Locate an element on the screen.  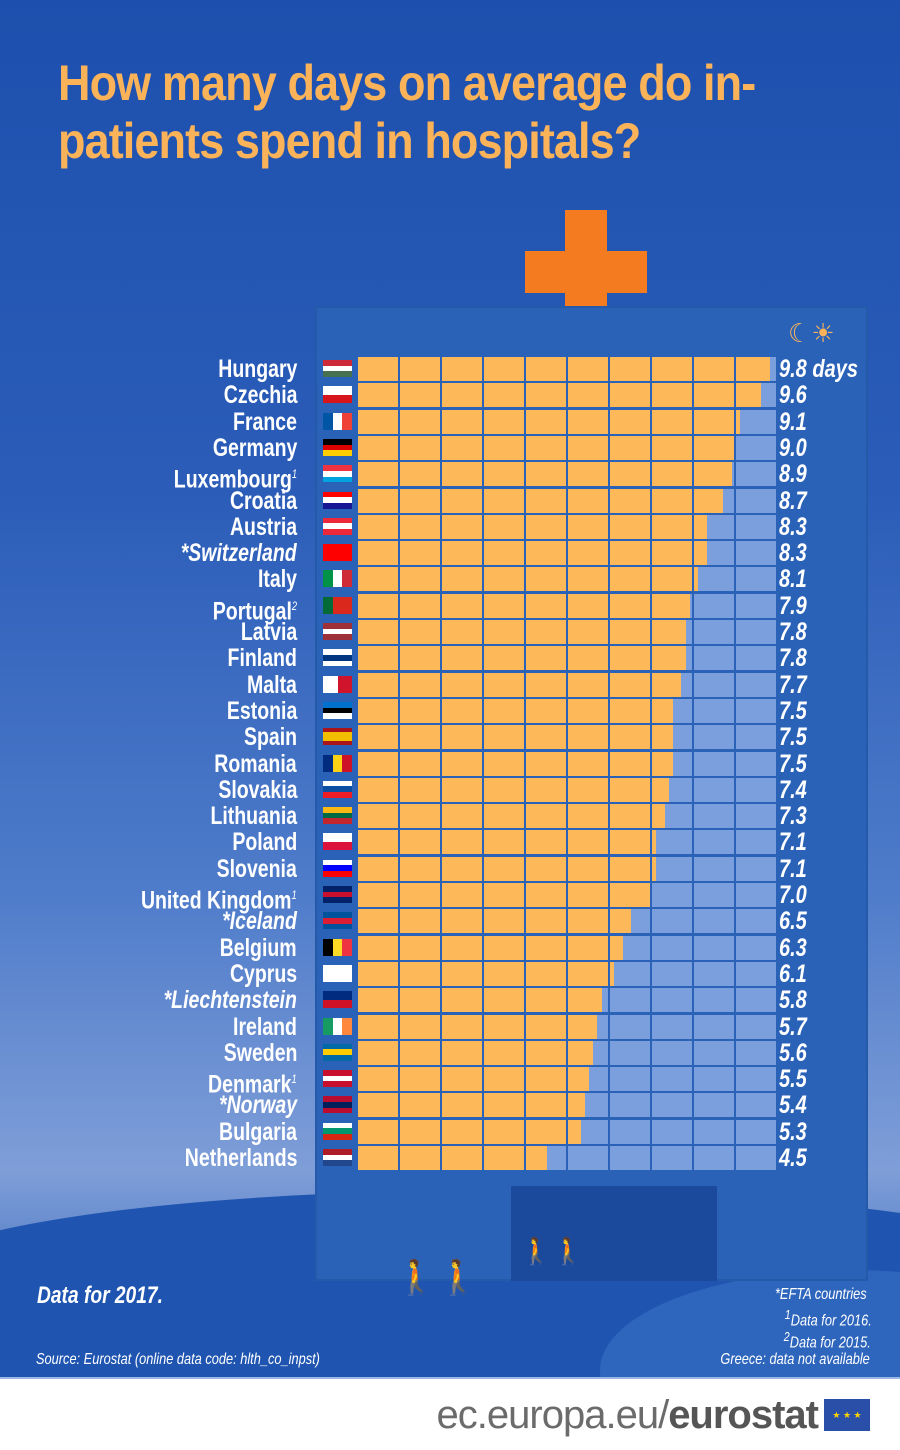
value-label: 9.8 days is located at coordinates (818, 369).